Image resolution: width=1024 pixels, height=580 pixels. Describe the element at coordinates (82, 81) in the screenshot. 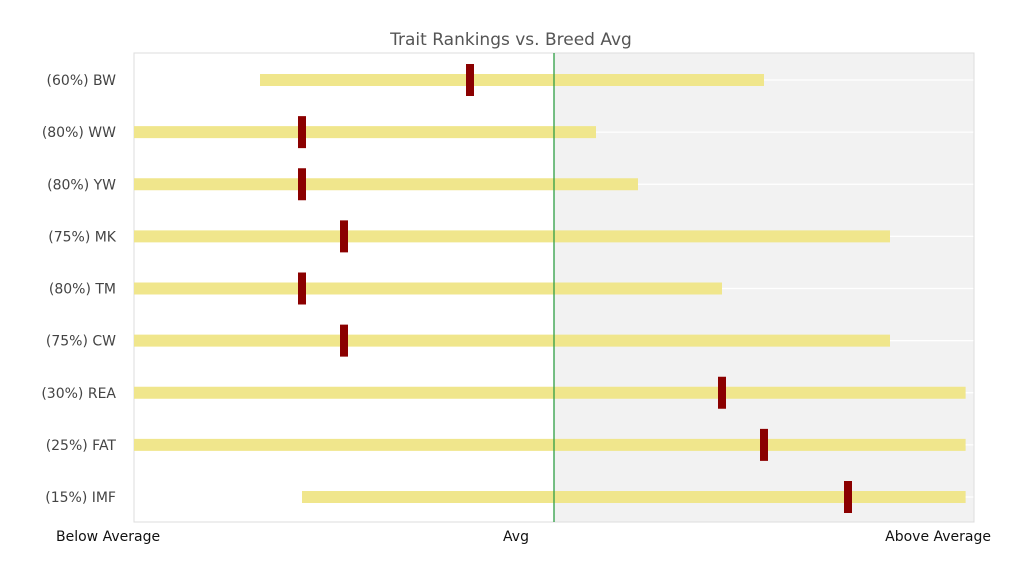

I see `trait-label: (60%) BW` at that location.